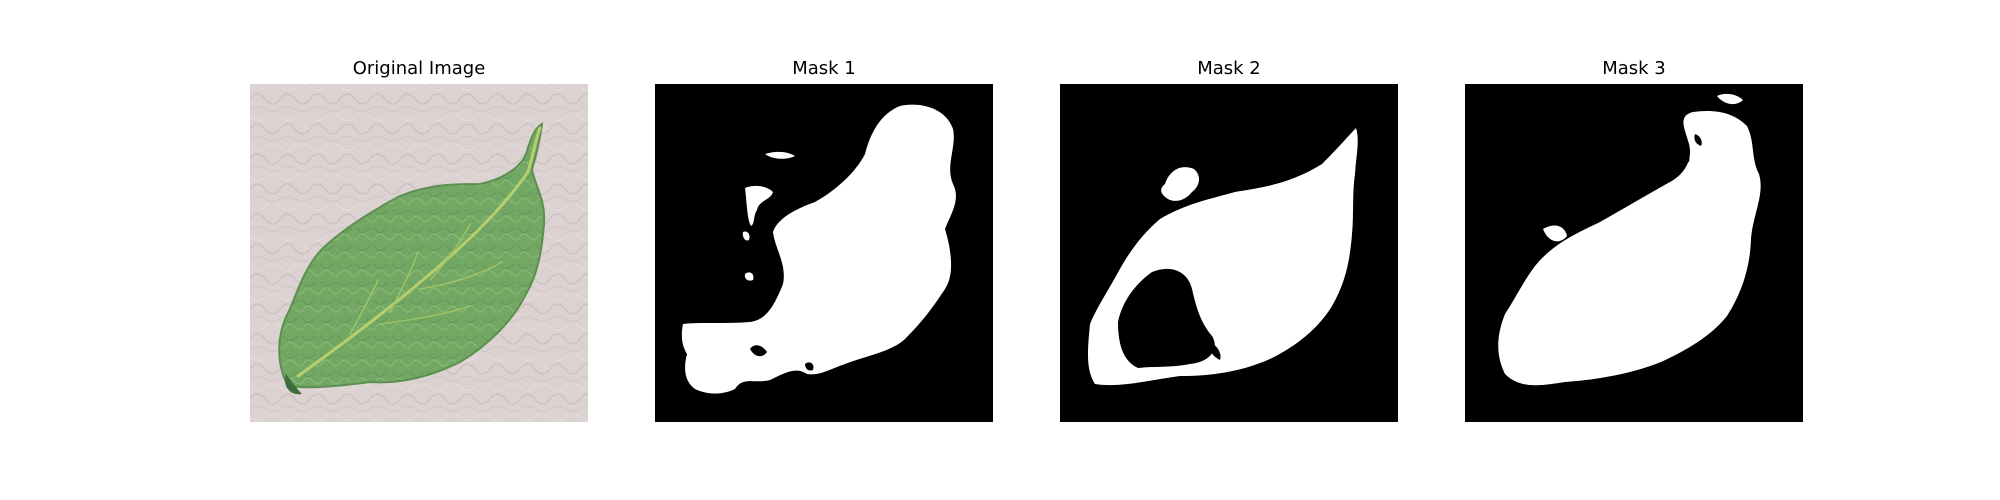  What do you see at coordinates (1634, 68) in the screenshot?
I see `panel-title: Mask 3` at bounding box center [1634, 68].